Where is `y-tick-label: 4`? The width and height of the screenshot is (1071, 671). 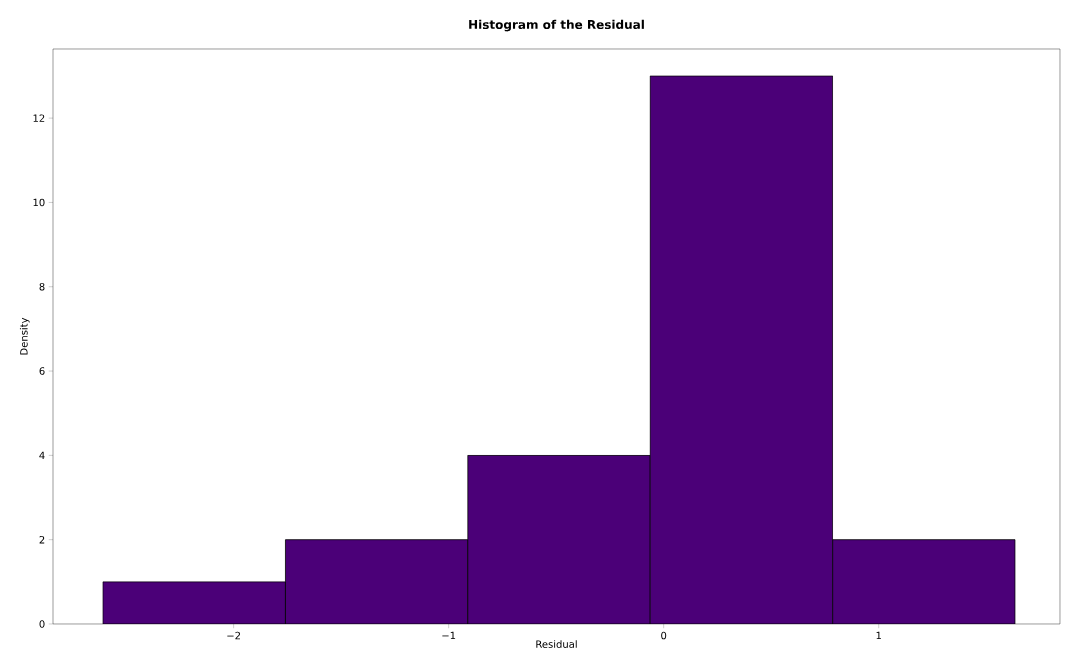
y-tick-label: 4 is located at coordinates (42, 455).